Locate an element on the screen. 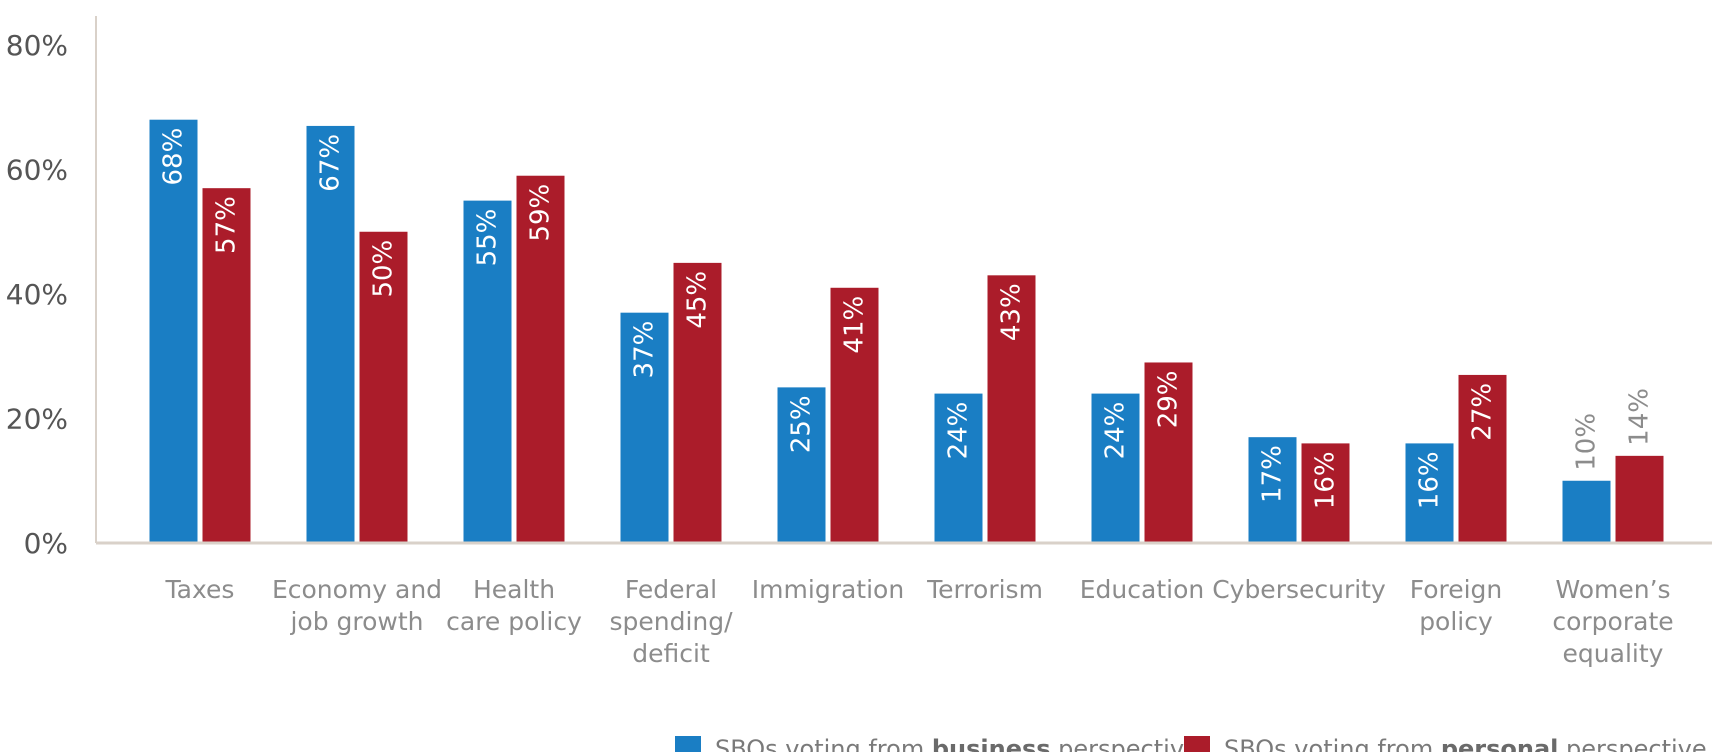 The image size is (1712, 752). y-tick-label: 40% is located at coordinates (37, 294).